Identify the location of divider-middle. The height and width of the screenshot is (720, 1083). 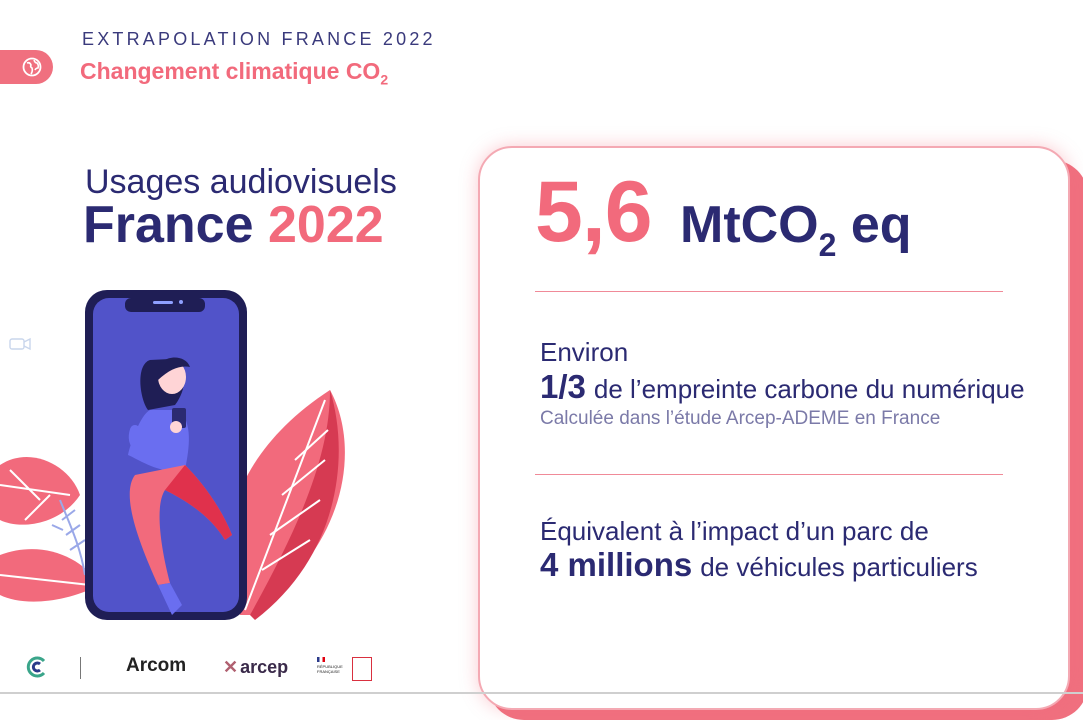
(769, 474).